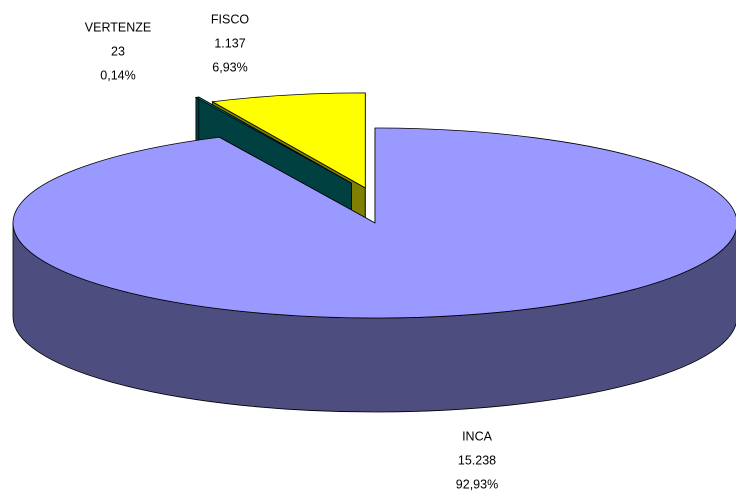 Image resolution: width=736 pixels, height=494 pixels. What do you see at coordinates (477, 484) in the screenshot?
I see `percent-label: 92,93%` at bounding box center [477, 484].